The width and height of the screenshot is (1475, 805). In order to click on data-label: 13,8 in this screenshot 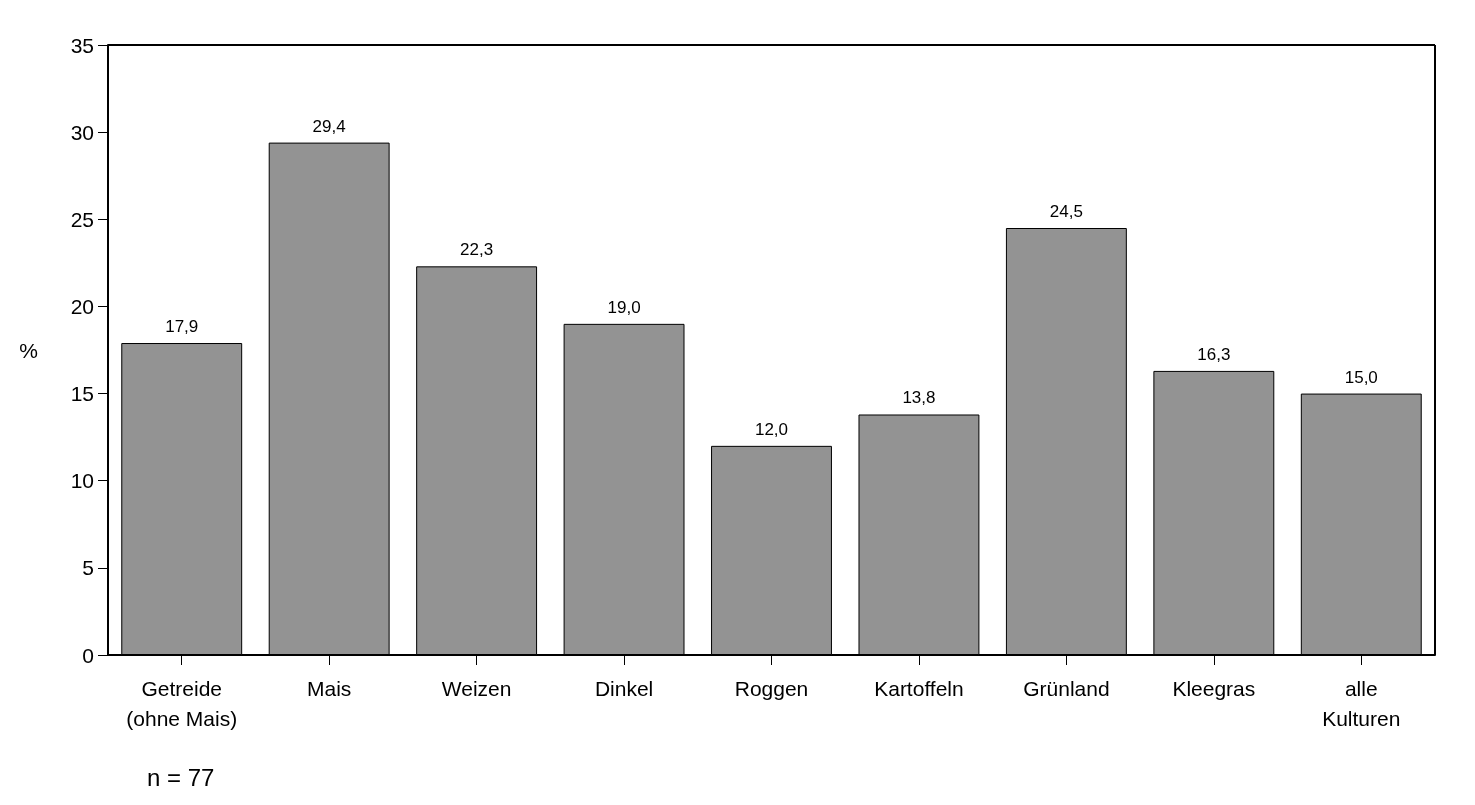, I will do `click(919, 398)`.